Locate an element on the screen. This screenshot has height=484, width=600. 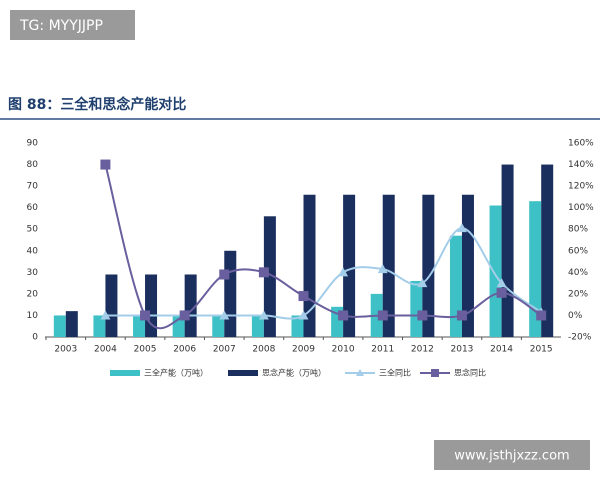
x-tick-label: 2005 is located at coordinates (145, 350).